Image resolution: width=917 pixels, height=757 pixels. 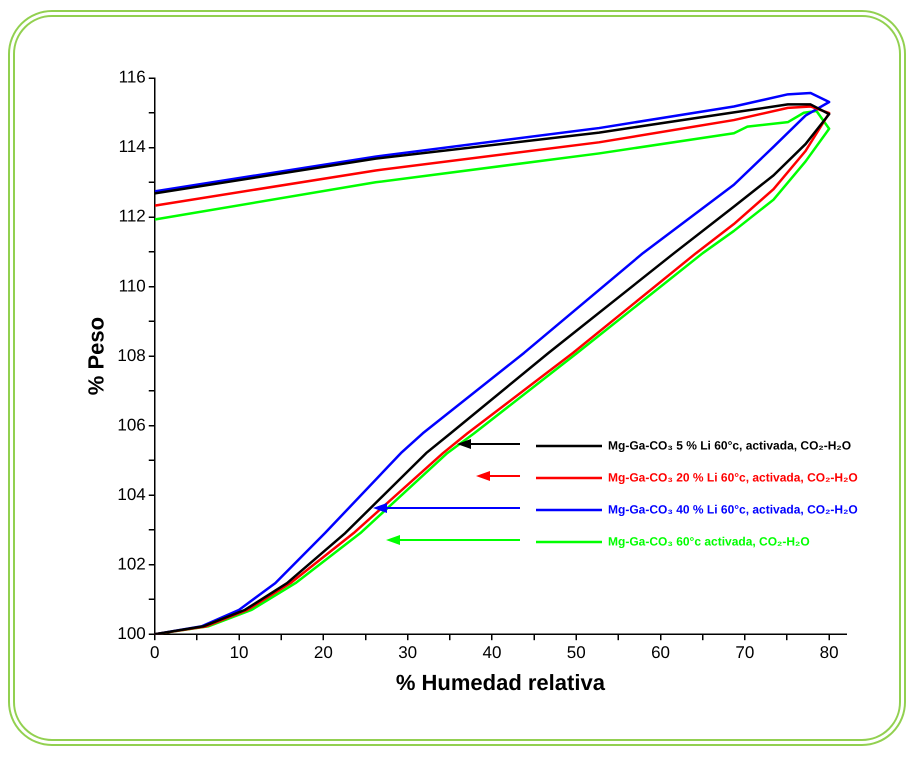 I want to click on x-tick-label: 0, so click(x=155, y=652).